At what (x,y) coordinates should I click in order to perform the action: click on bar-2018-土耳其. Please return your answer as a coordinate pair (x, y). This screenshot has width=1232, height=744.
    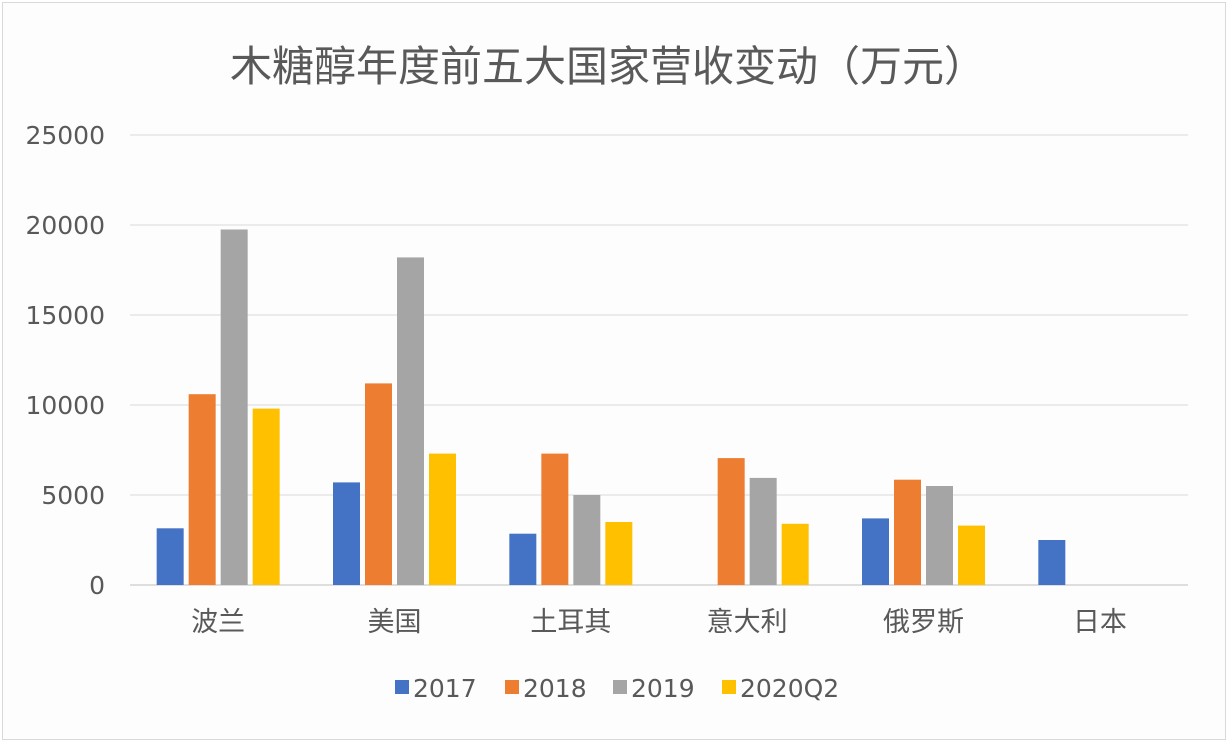
    Looking at the image, I should click on (555, 519).